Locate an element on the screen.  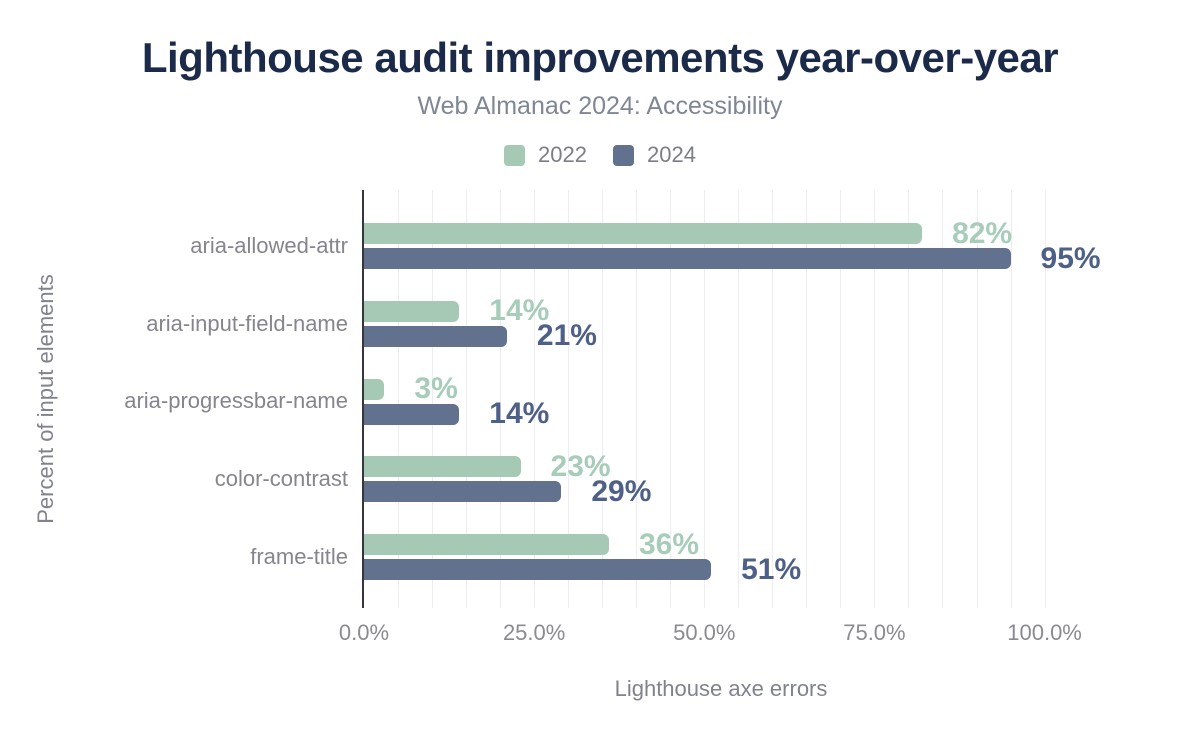
bar-2022-color-contrast is located at coordinates (442, 467).